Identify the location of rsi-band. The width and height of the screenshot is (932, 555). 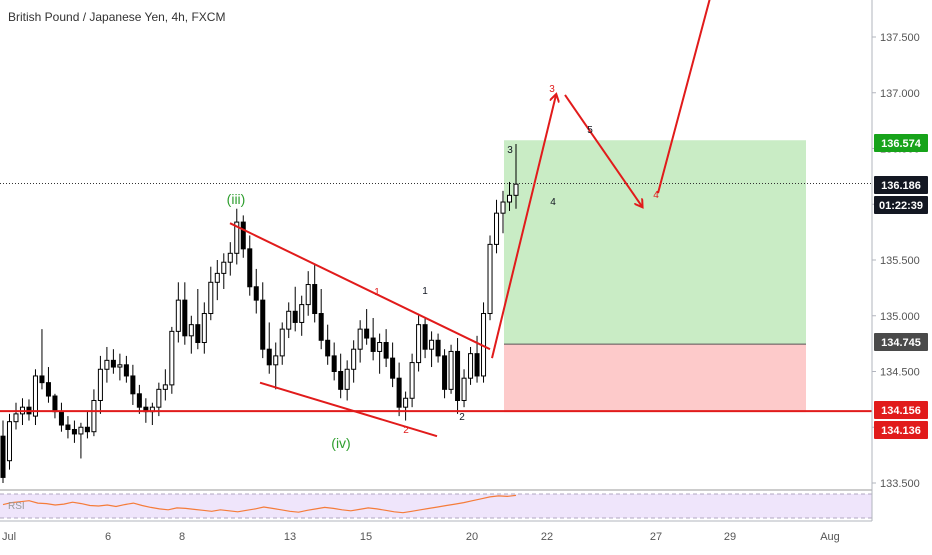
(436, 506).